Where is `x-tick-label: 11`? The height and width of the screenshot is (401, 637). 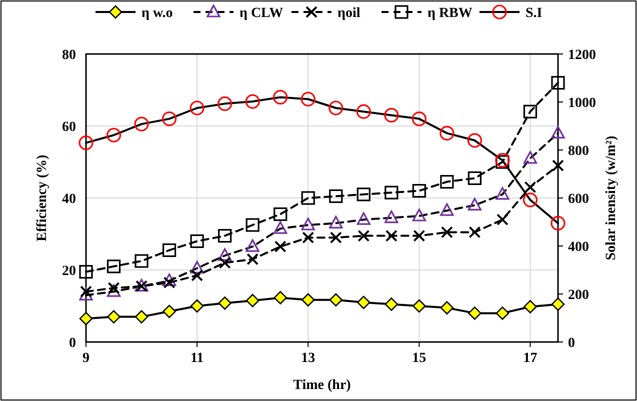 x-tick-label: 11 is located at coordinates (197, 358).